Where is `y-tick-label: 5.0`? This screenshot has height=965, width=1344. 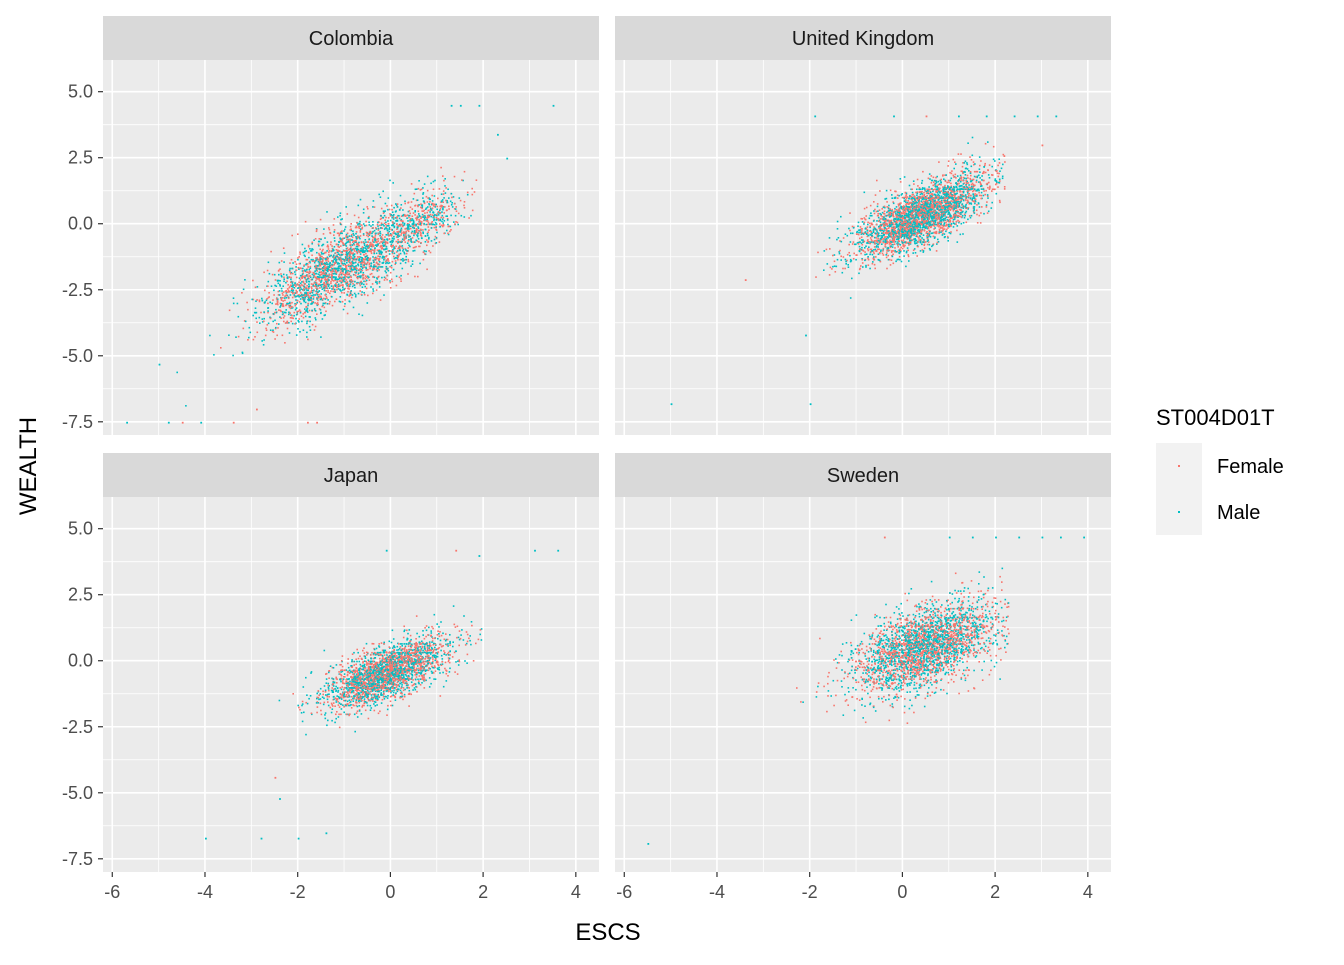
y-tick-label: 5.0 is located at coordinates (80, 92).